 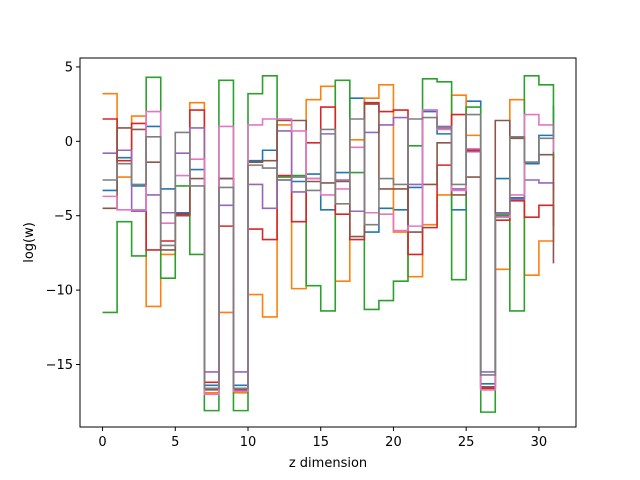 I want to click on x-tick-label: 25, so click(x=466, y=442).